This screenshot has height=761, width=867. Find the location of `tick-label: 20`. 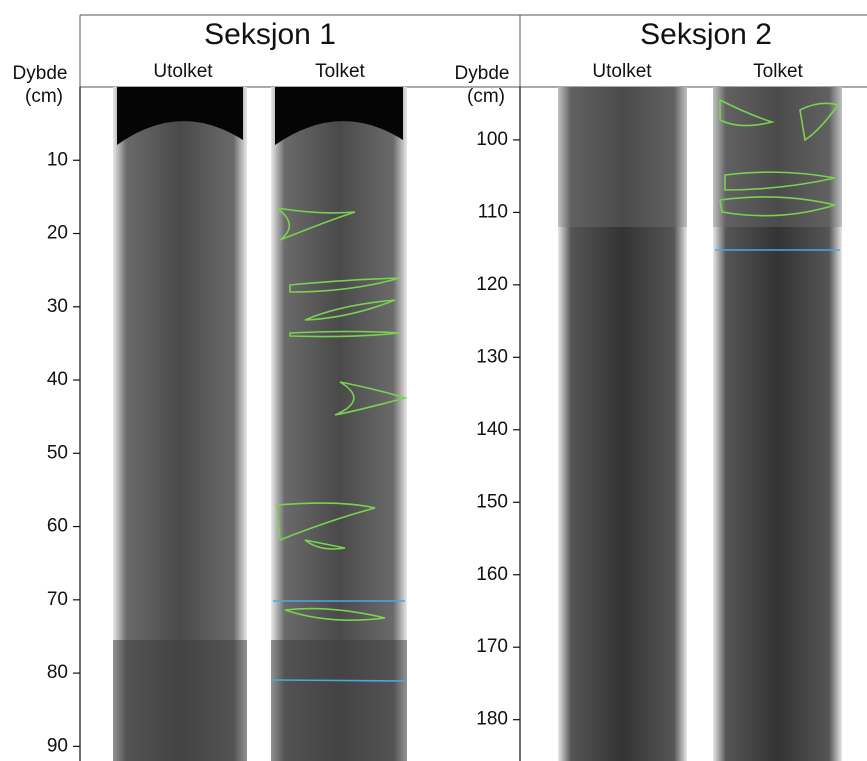

tick-label: 20 is located at coordinates (57, 233).